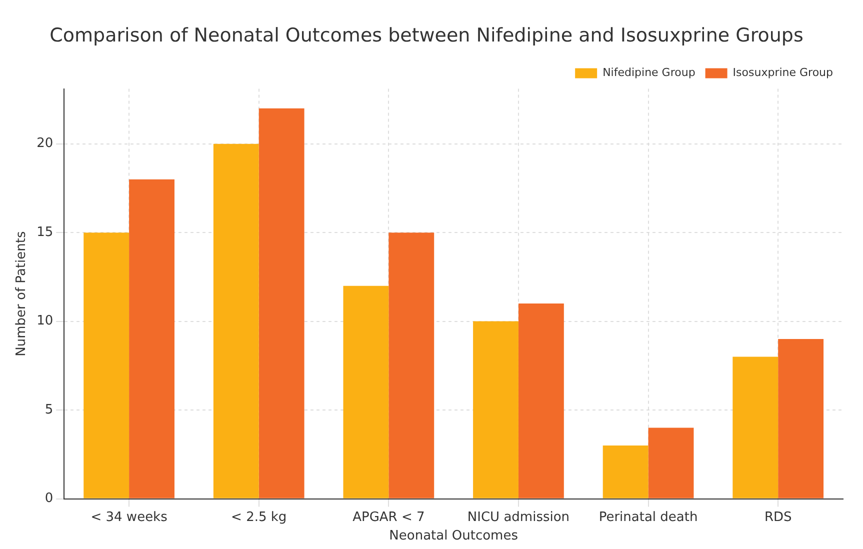 The height and width of the screenshot is (549, 863). I want to click on x-tick-label: APGAR < 7, so click(388, 517).